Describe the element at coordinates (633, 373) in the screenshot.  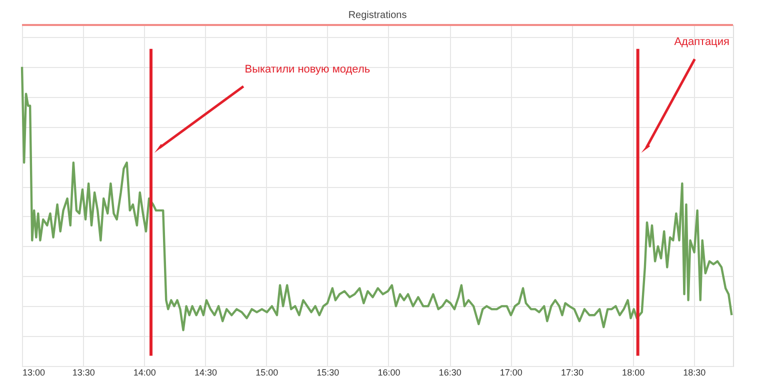
I see `x-tick-label: 18:00` at that location.